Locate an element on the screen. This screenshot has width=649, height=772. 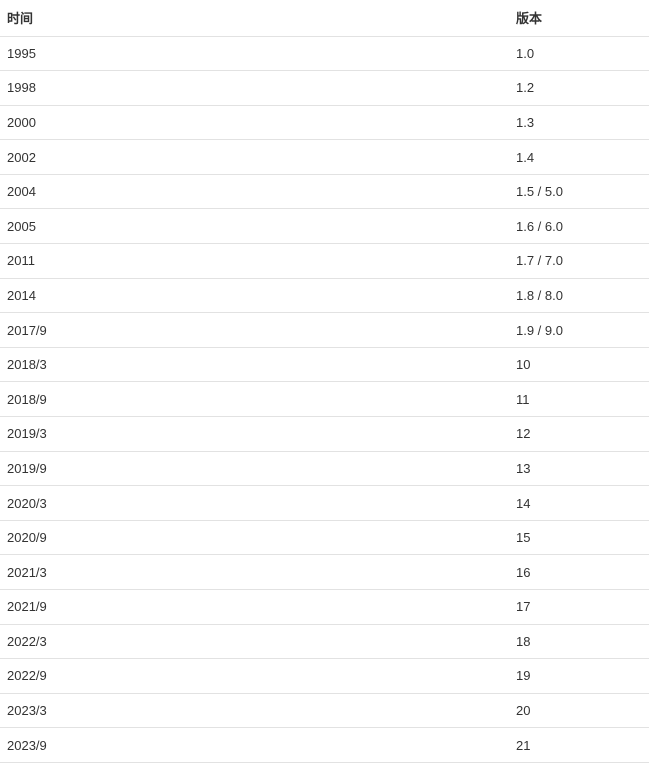
cell-version: 1.6 / 6.0 is located at coordinates (579, 226).